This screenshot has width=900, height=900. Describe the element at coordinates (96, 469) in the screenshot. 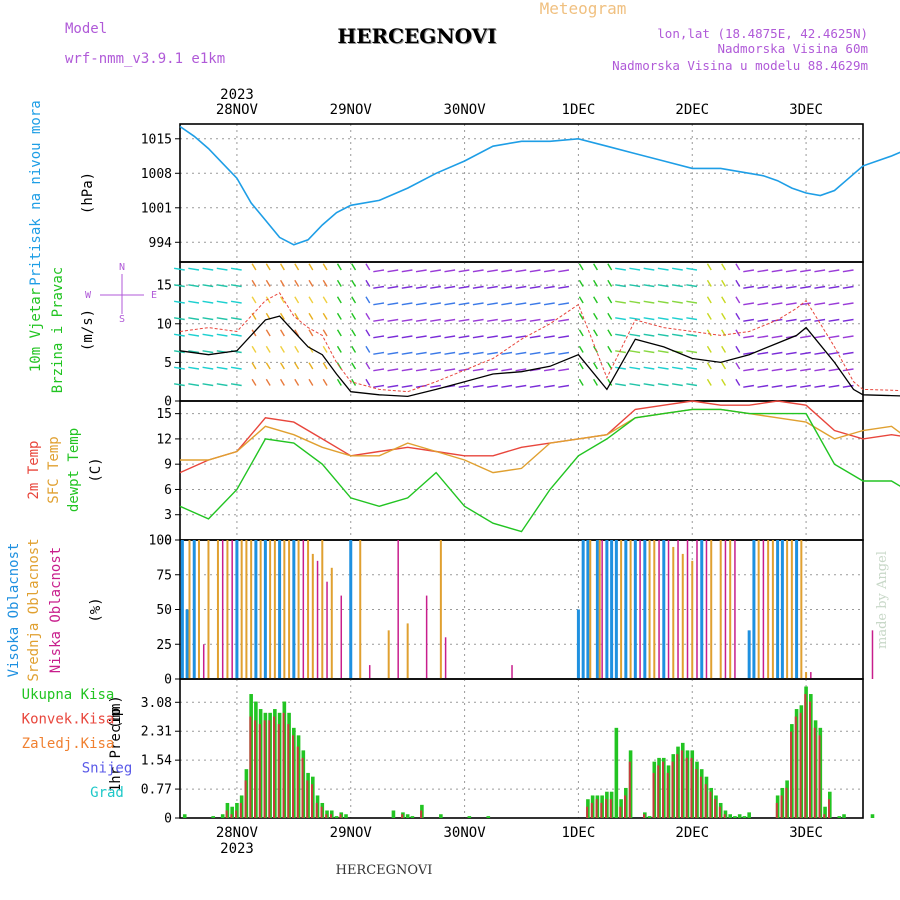

I see `temp-unit-label: (C)` at that location.